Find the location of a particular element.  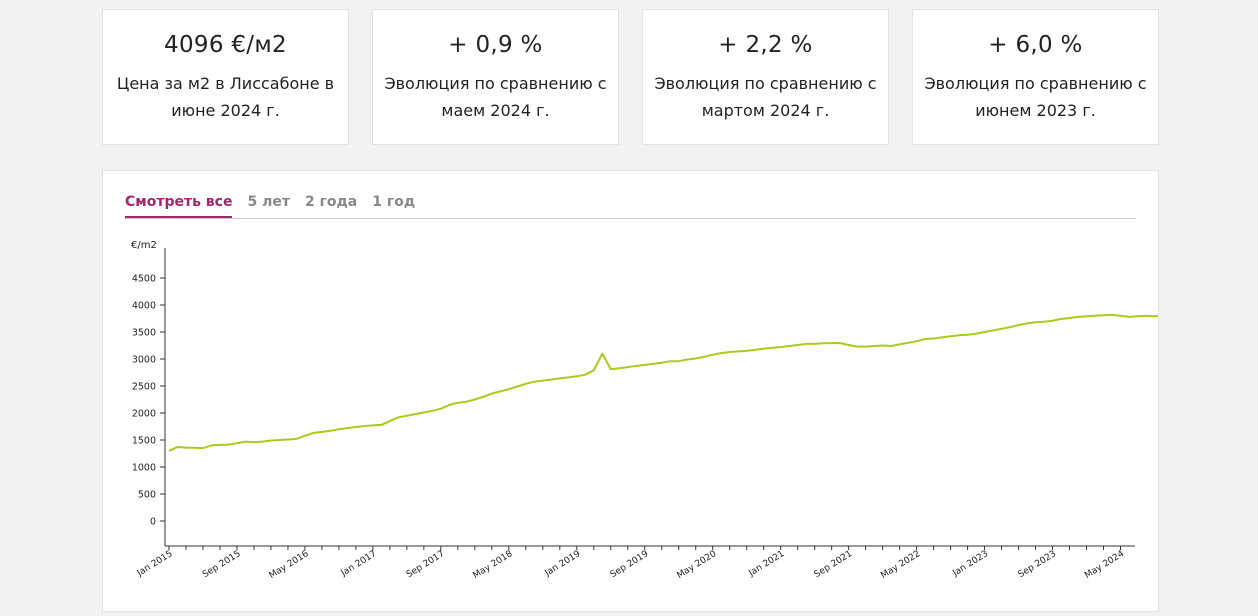

tab-1-year: 1 год is located at coordinates (394, 202).